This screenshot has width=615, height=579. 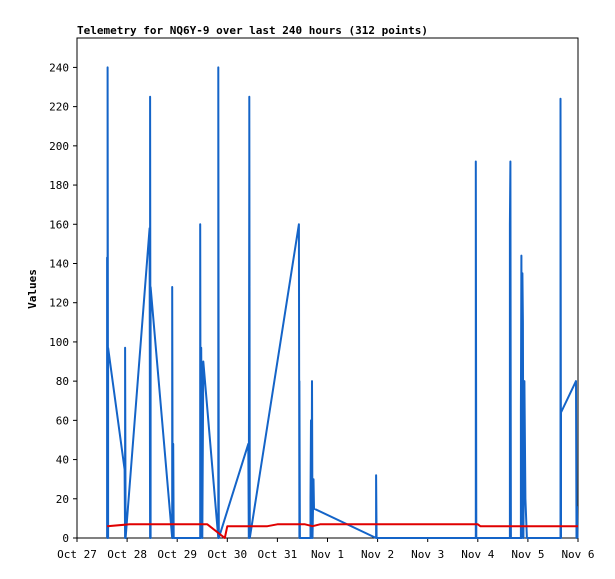 I want to click on y-axis-label: Values, so click(x=32, y=289).